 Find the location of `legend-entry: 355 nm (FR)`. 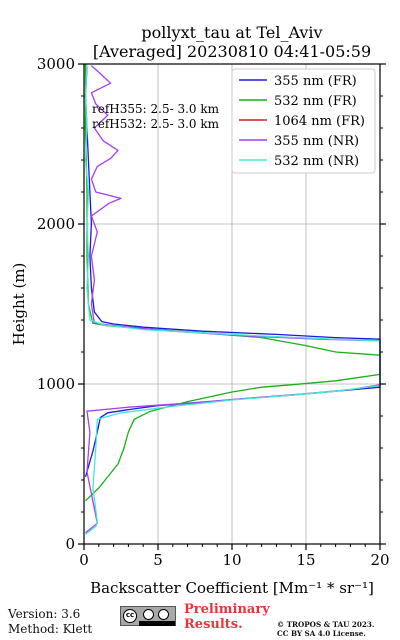

legend-entry: 355 nm (FR) is located at coordinates (315, 81).